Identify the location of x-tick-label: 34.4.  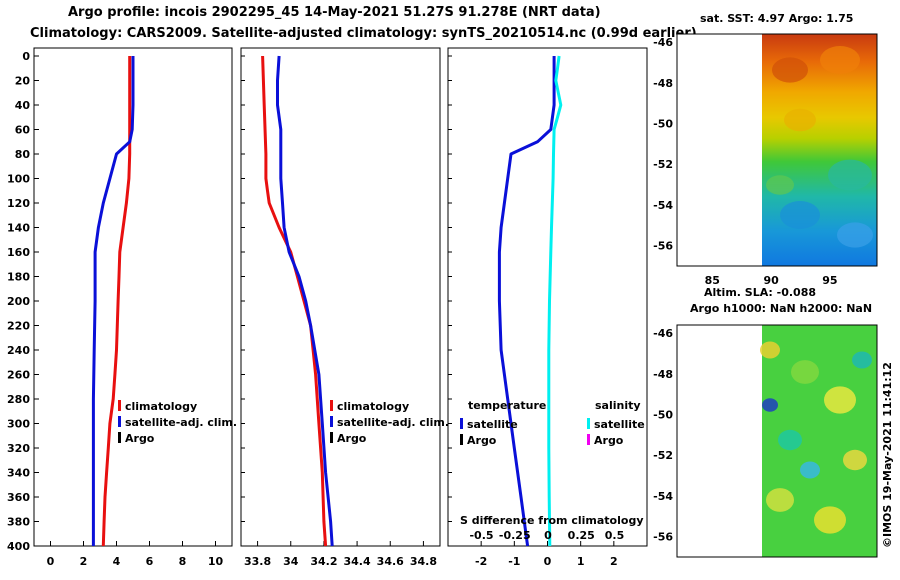
(357, 561).